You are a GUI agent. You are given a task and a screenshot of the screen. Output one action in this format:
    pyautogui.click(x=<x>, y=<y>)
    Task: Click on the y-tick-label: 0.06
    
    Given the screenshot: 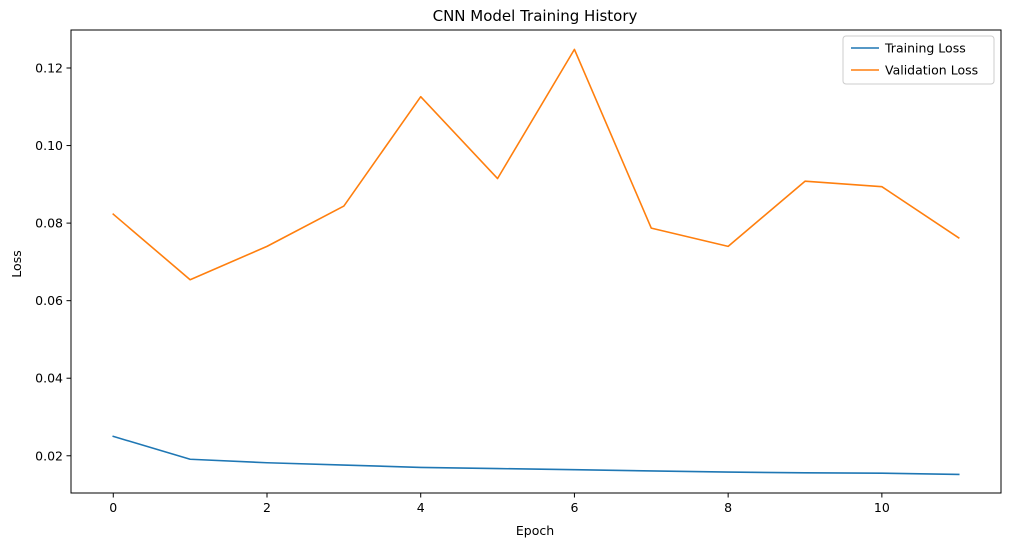 What is the action you would take?
    pyautogui.click(x=49, y=300)
    